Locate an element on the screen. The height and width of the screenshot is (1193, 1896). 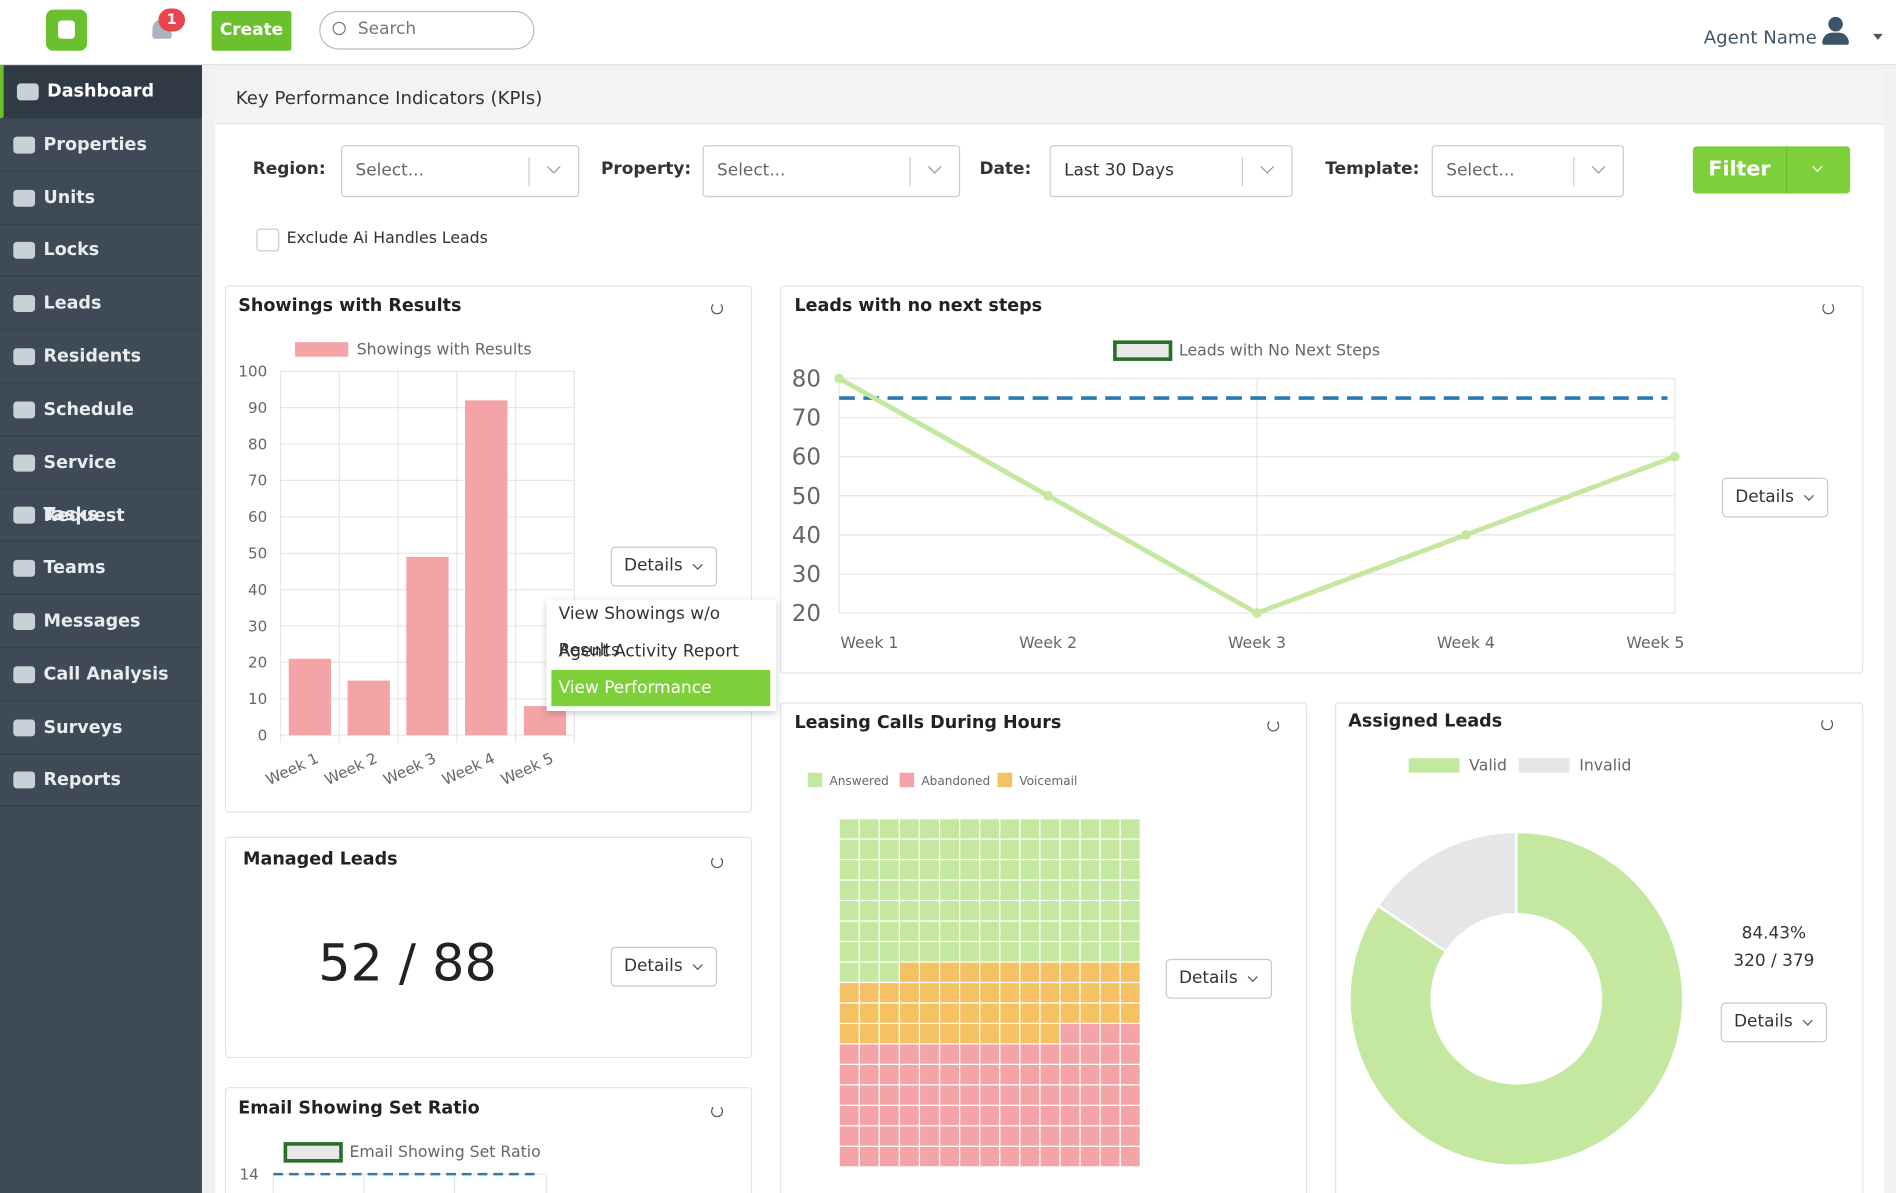
filter-select: Last 30 Days is located at coordinates (1171, 171).